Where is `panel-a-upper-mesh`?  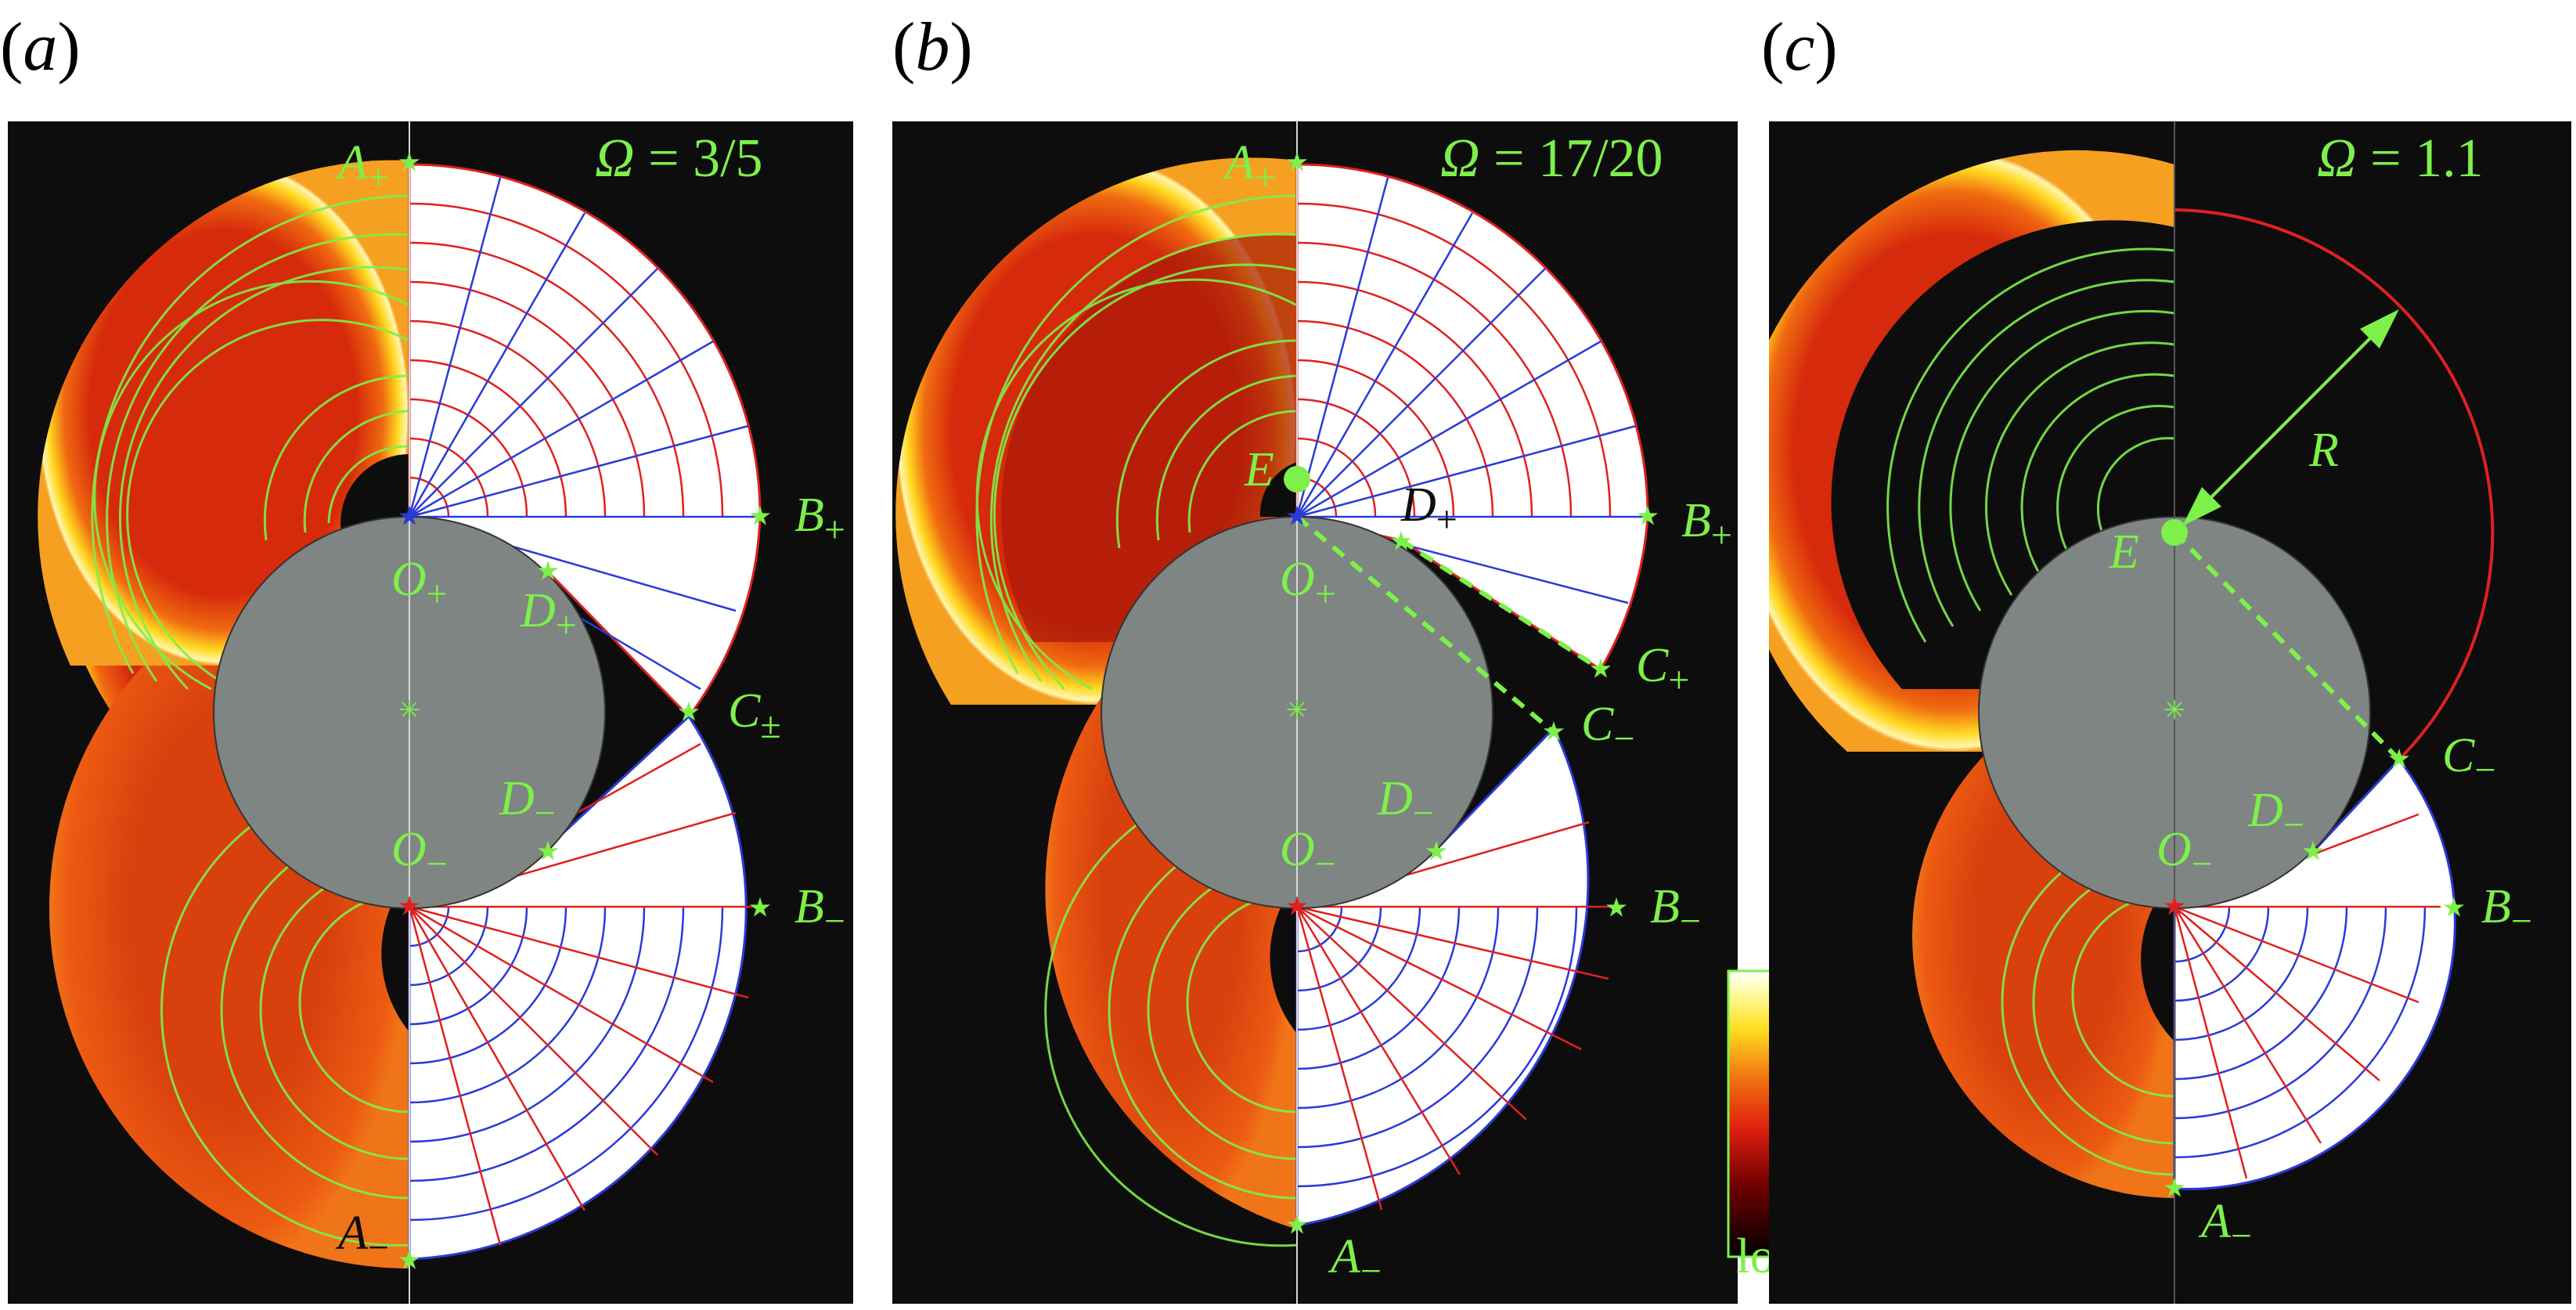 panel-a-upper-mesh is located at coordinates (585, 441).